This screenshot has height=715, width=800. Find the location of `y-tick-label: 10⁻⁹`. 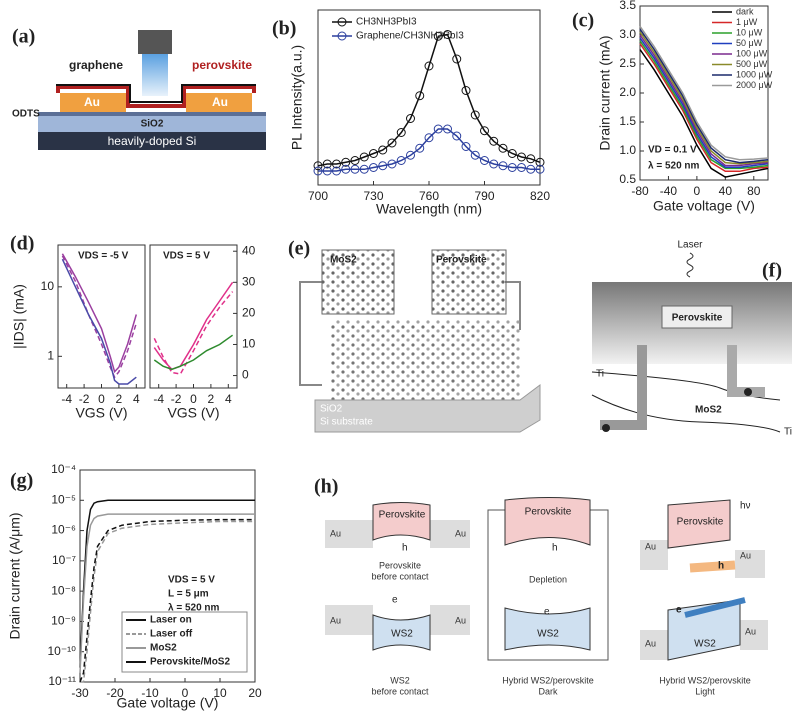

y-tick-label: 10⁻⁹ is located at coordinates (63, 621).